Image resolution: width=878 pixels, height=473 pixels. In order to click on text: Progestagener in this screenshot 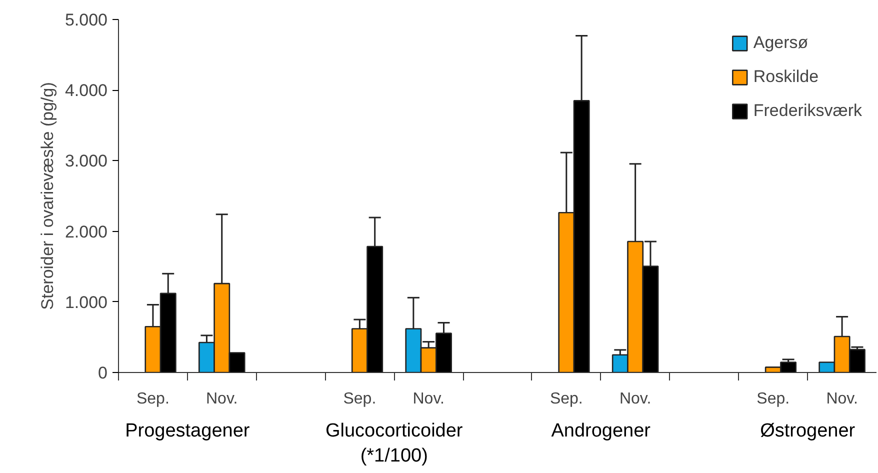, I will do `click(187, 431)`.